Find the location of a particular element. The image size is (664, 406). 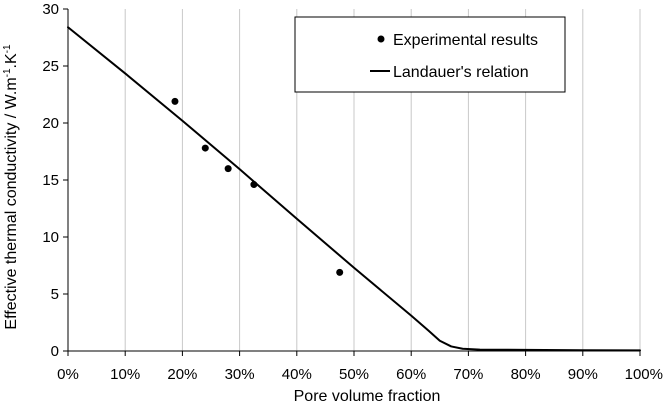

y-tick-label-2: 10 is located at coordinates (50, 237).